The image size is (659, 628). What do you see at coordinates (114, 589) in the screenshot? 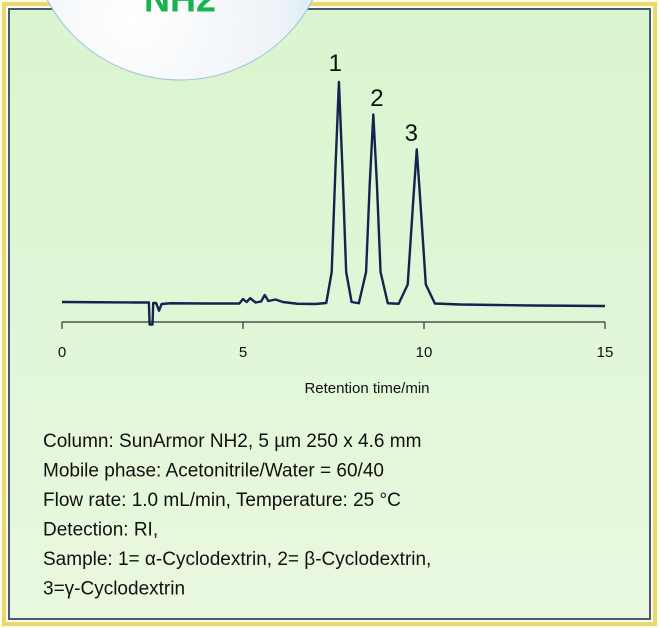
I see `method-note: 3=γ-Cyclodextrin` at bounding box center [114, 589].